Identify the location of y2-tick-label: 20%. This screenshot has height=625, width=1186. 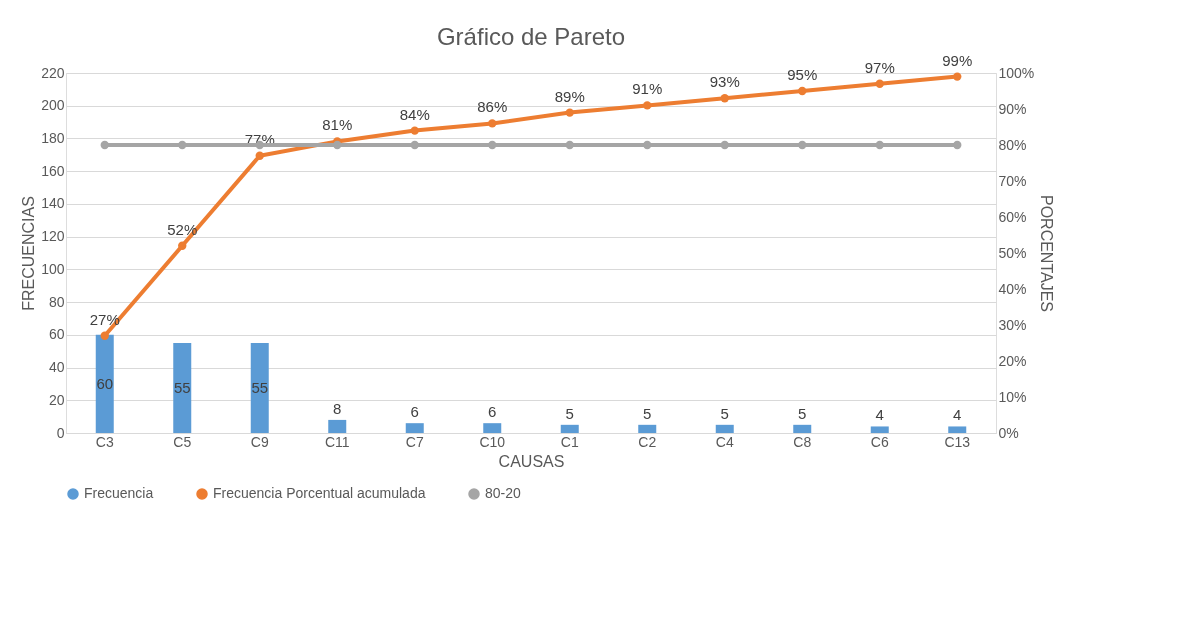
(1012, 360).